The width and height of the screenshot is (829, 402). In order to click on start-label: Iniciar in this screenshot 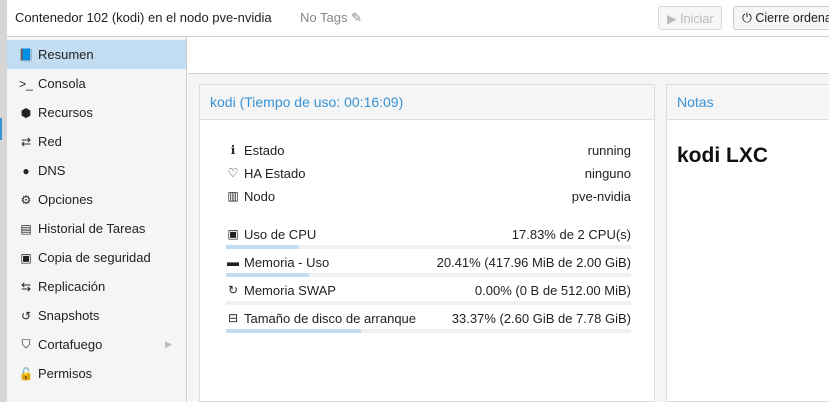, I will do `click(697, 19)`.